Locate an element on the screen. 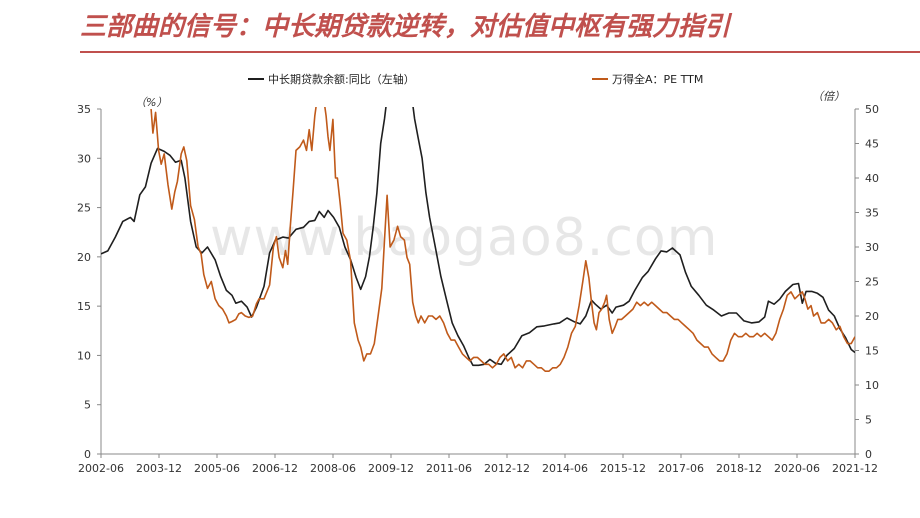 The height and width of the screenshot is (518, 920). x-tick-label: 2018-12 is located at coordinates (739, 468).